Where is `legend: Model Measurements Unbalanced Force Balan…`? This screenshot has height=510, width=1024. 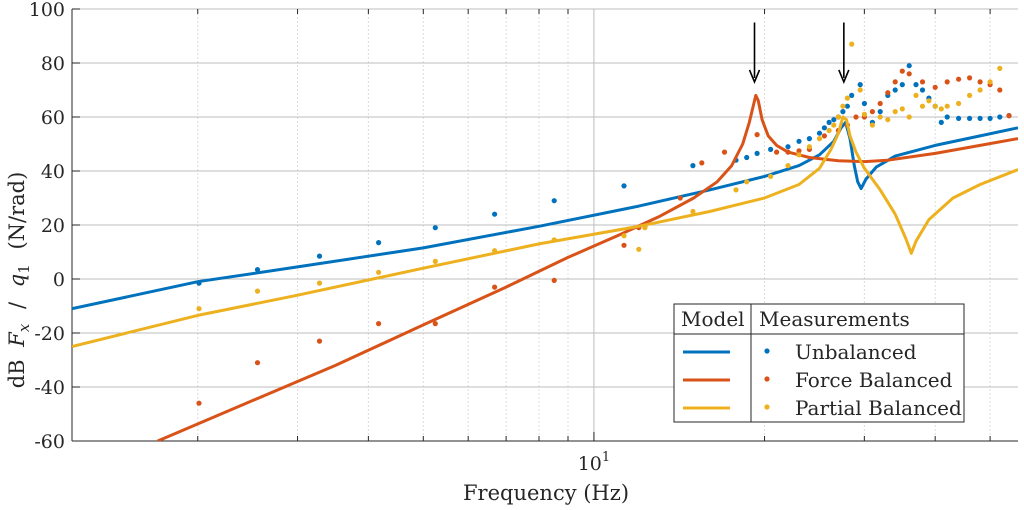 legend: Model Measurements Unbalanced Force Balan… is located at coordinates (819, 363).